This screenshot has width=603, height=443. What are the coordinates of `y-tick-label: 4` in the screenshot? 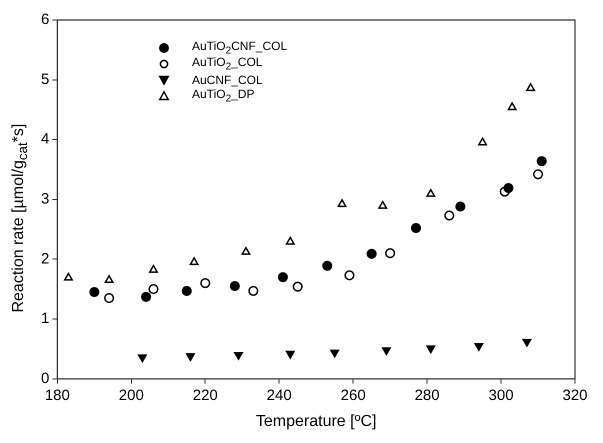 It's located at (45, 139).